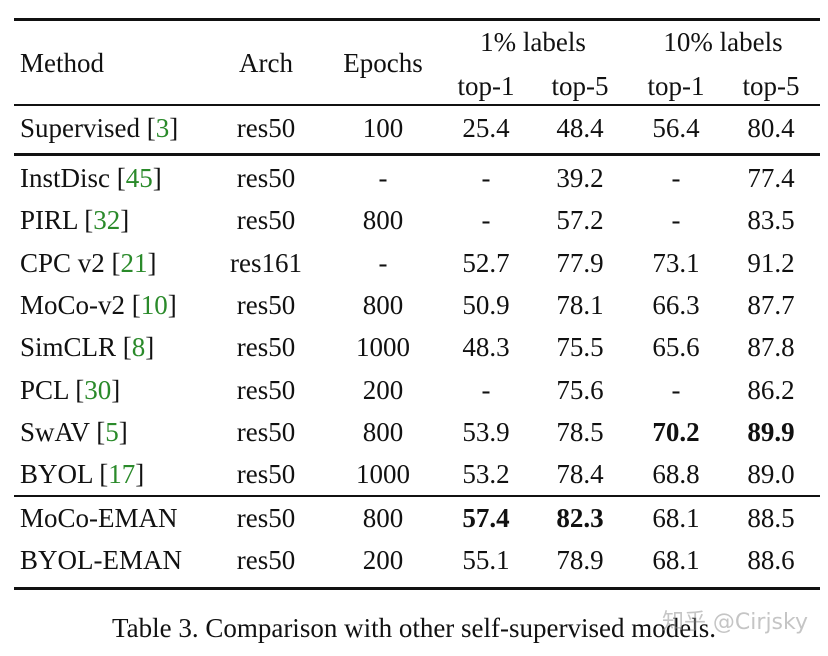 The width and height of the screenshot is (828, 656). Describe the element at coordinates (771, 560) in the screenshot. I see `cell: 88.6` at that location.